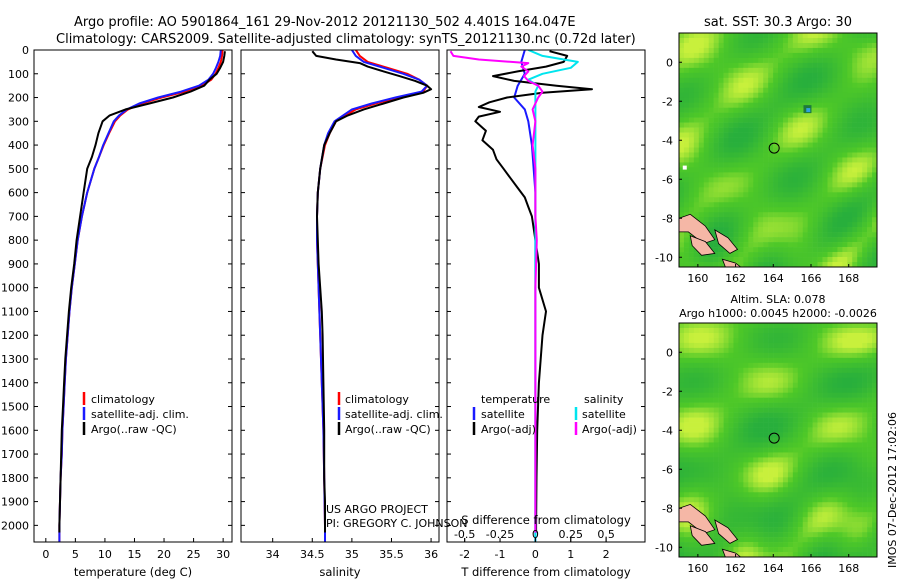 Image resolution: width=900 pixels, height=580 pixels. I want to click on side-credit: IMOS 07-Dec-2012 17:02:06, so click(892, 490).